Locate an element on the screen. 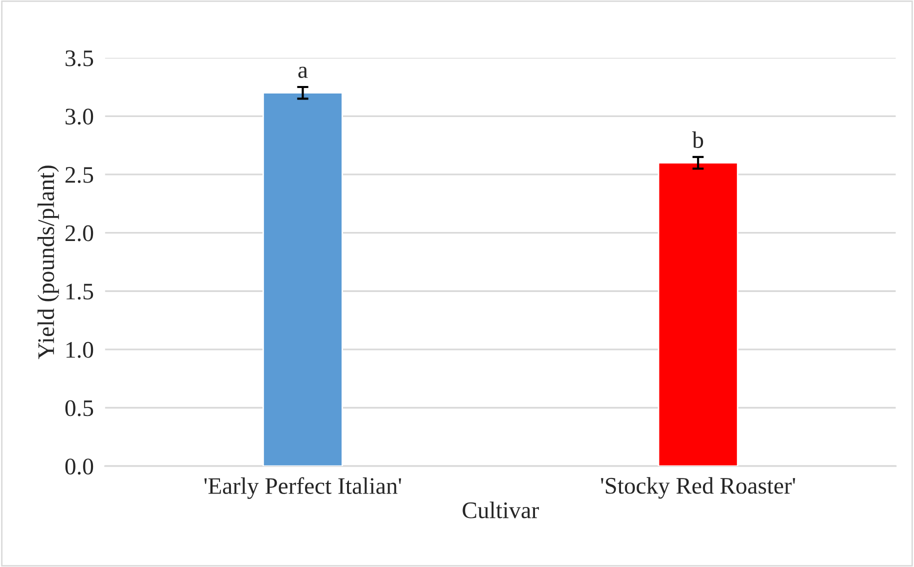  y-tick-label: 2.0 is located at coordinates (80, 233).